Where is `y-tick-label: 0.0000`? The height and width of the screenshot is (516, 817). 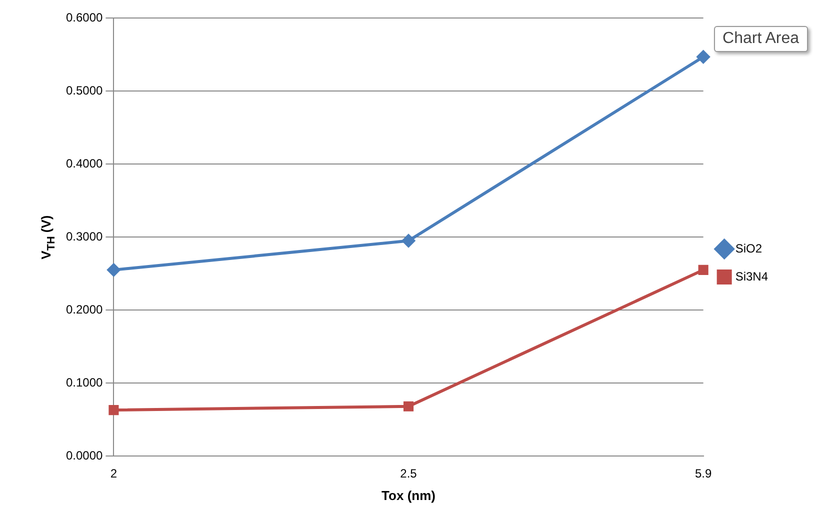 y-tick-label: 0.0000 is located at coordinates (85, 455).